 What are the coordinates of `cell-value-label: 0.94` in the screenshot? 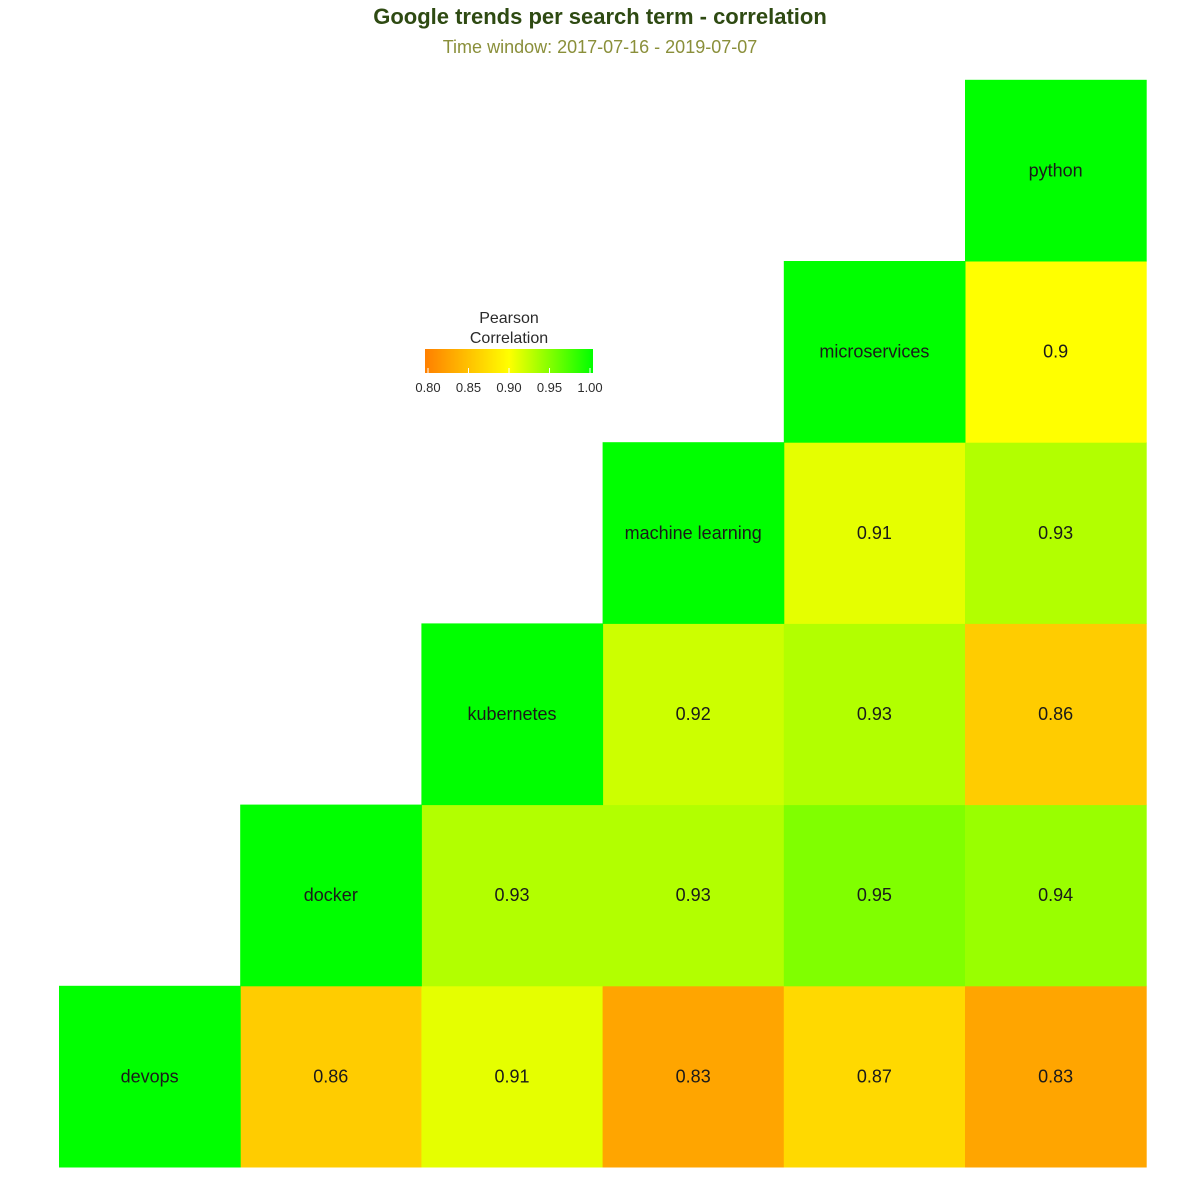 It's located at (1055, 895).